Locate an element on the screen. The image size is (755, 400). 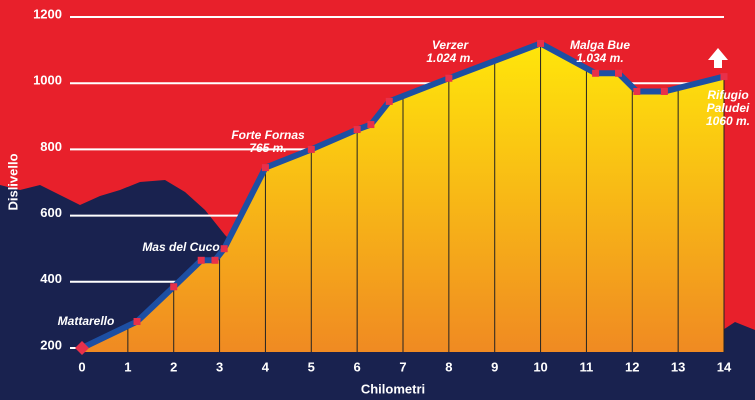
x-tick-label: 7 is located at coordinates (402, 366).